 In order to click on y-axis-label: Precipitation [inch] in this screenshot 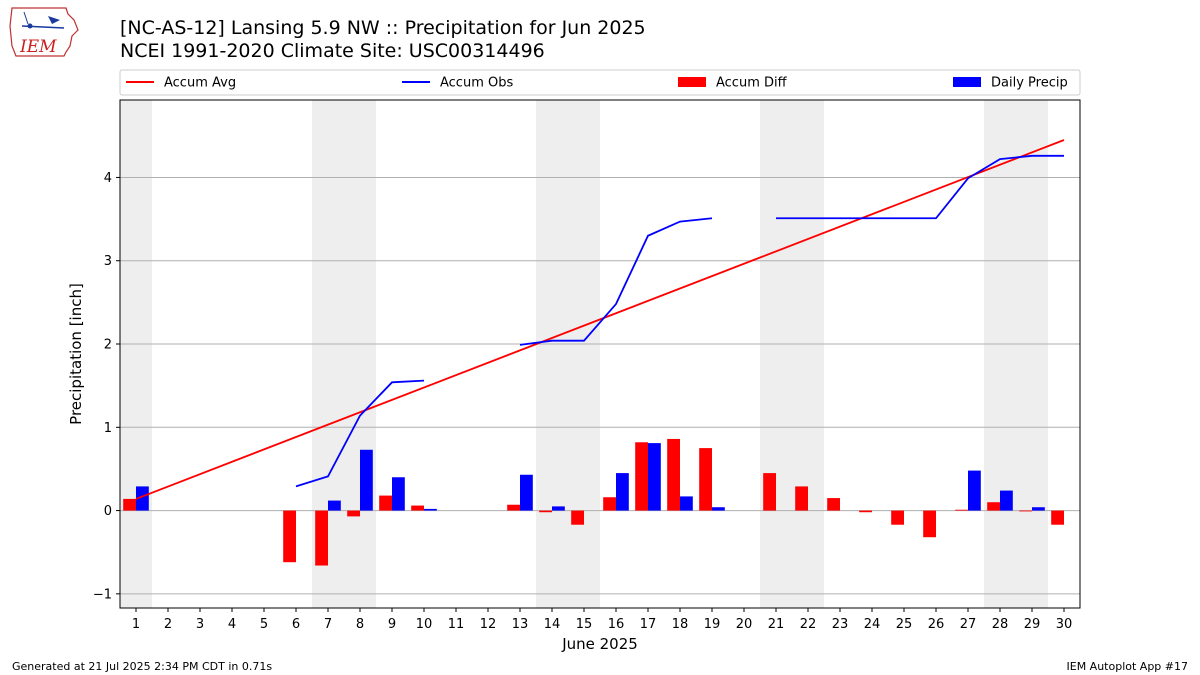, I will do `click(76, 354)`.